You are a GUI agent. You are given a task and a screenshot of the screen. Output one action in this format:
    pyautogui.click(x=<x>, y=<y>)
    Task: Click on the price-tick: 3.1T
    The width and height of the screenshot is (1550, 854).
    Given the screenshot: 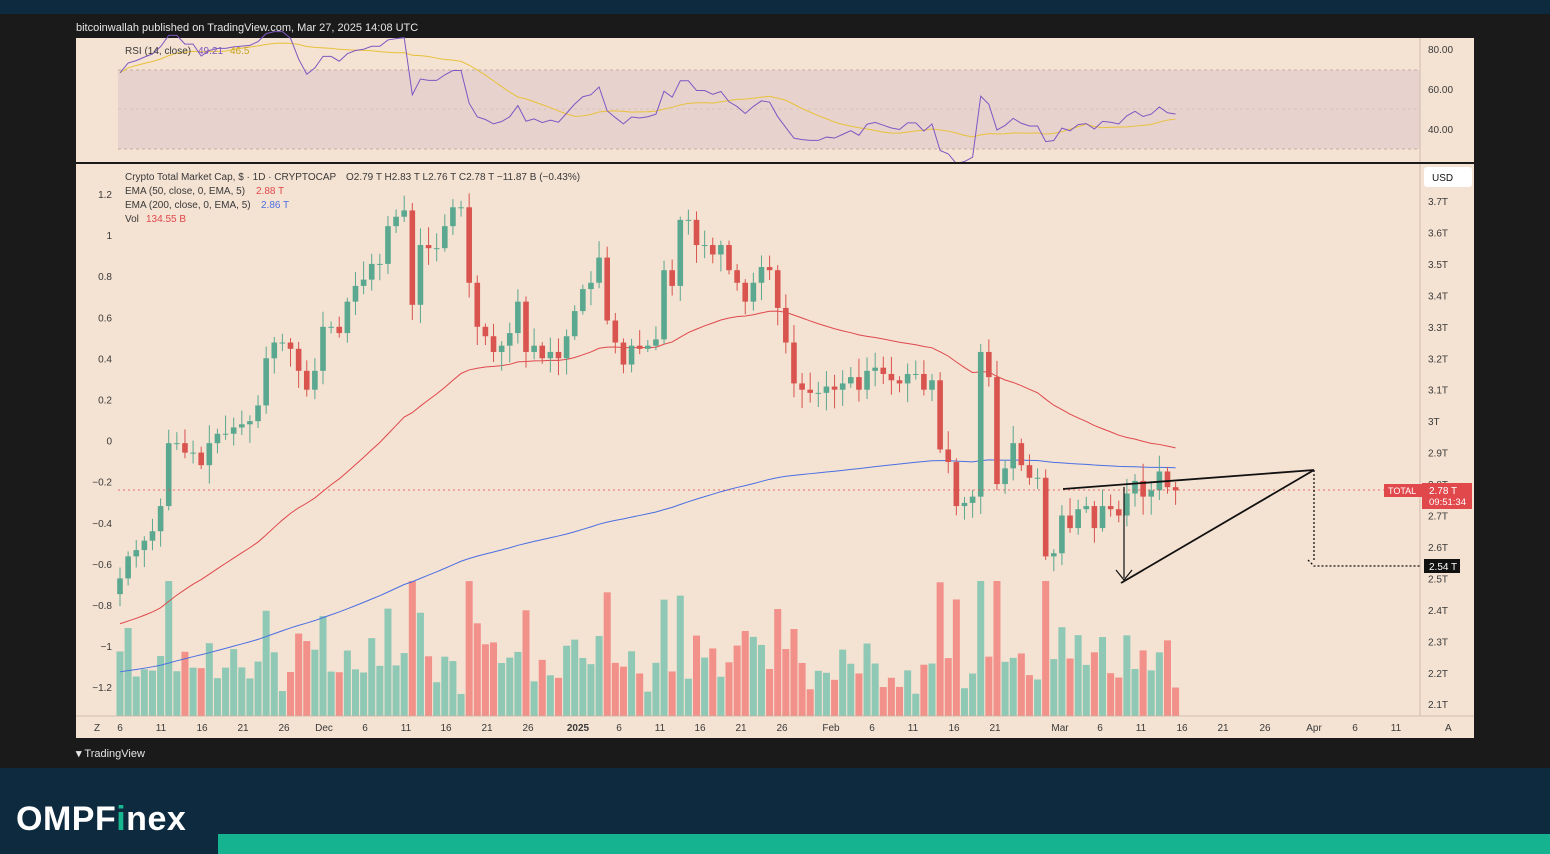 What is the action you would take?
    pyautogui.click(x=1438, y=391)
    